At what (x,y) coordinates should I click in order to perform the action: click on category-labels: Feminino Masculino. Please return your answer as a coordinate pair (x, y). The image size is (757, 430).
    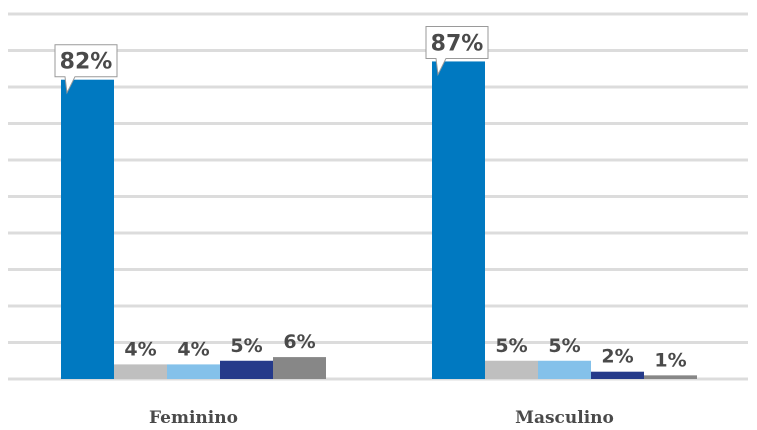
    Looking at the image, I should click on (381, 418).